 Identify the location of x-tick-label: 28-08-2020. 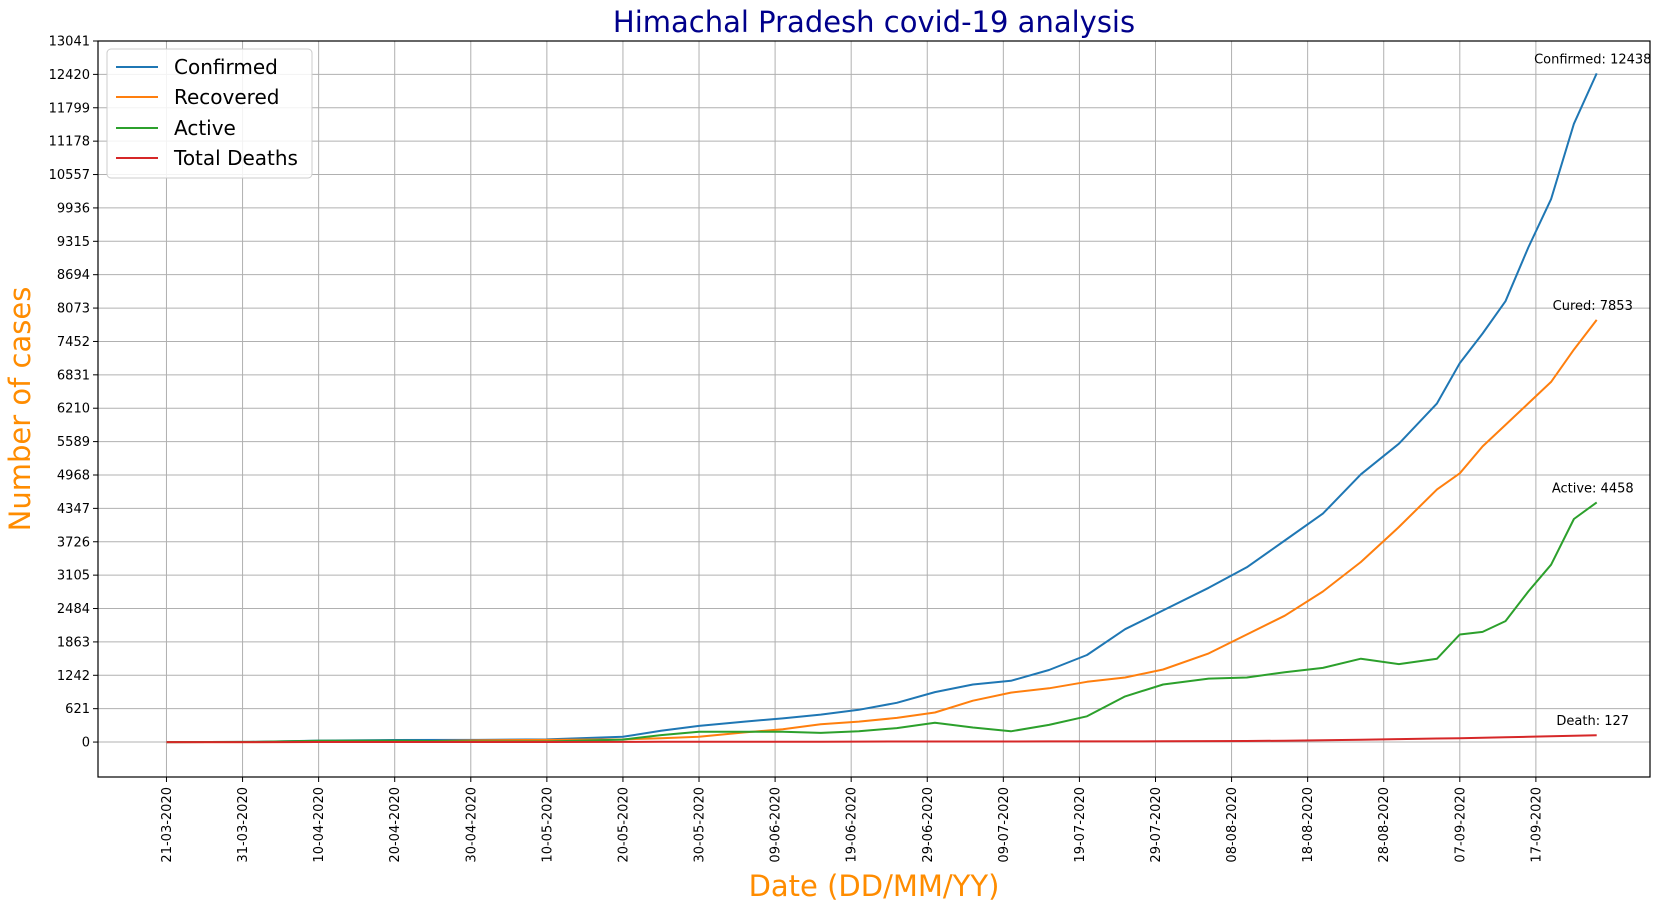
(1384, 825).